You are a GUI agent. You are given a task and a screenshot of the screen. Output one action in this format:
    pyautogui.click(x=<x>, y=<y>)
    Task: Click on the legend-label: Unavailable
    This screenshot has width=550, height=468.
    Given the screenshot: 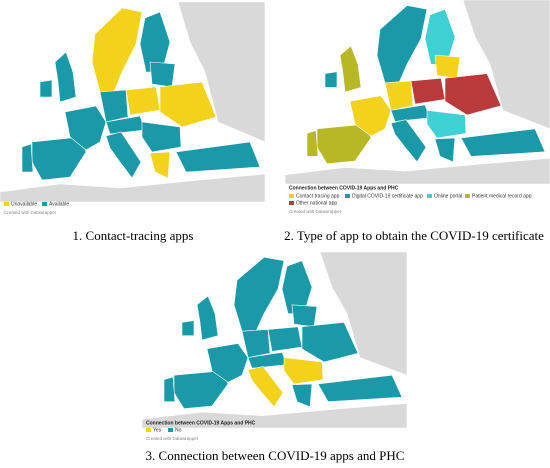 What is the action you would take?
    pyautogui.click(x=24, y=204)
    